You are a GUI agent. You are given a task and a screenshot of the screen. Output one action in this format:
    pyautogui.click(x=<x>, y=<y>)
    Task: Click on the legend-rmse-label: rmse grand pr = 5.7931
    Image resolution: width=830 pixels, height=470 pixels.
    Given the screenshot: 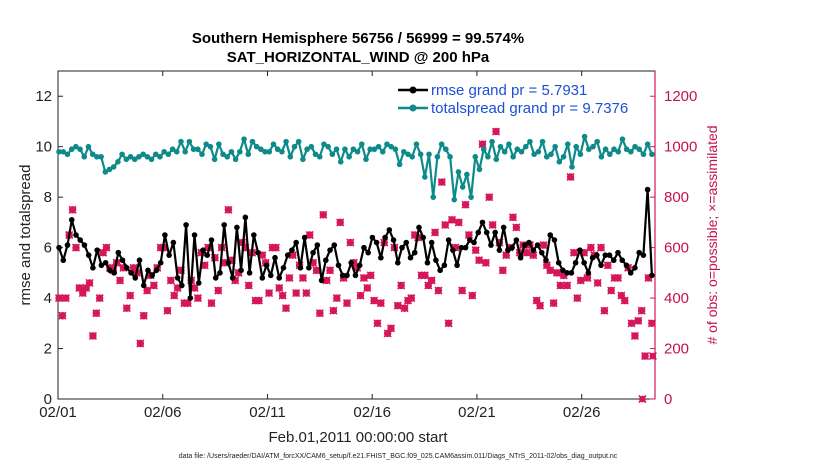 What is the action you would take?
    pyautogui.click(x=509, y=90)
    